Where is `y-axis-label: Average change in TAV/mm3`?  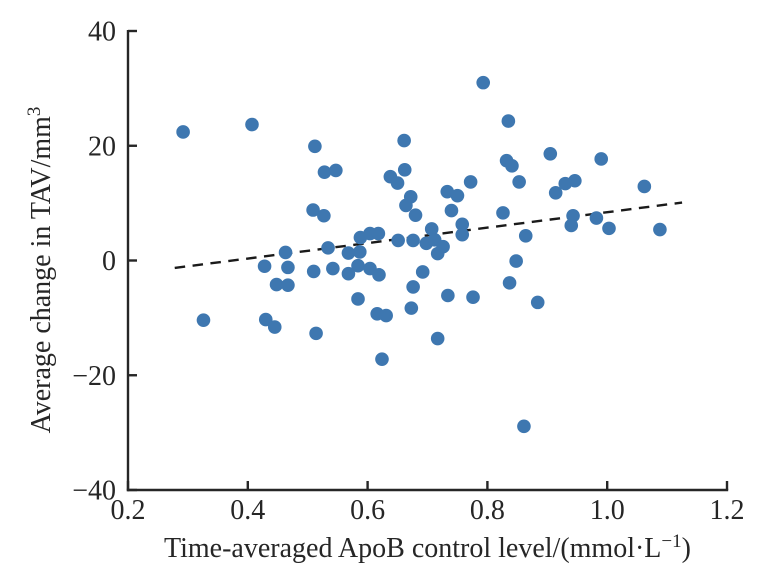
y-axis-label: Average change in TAV/mm3 is located at coordinates (40, 270).